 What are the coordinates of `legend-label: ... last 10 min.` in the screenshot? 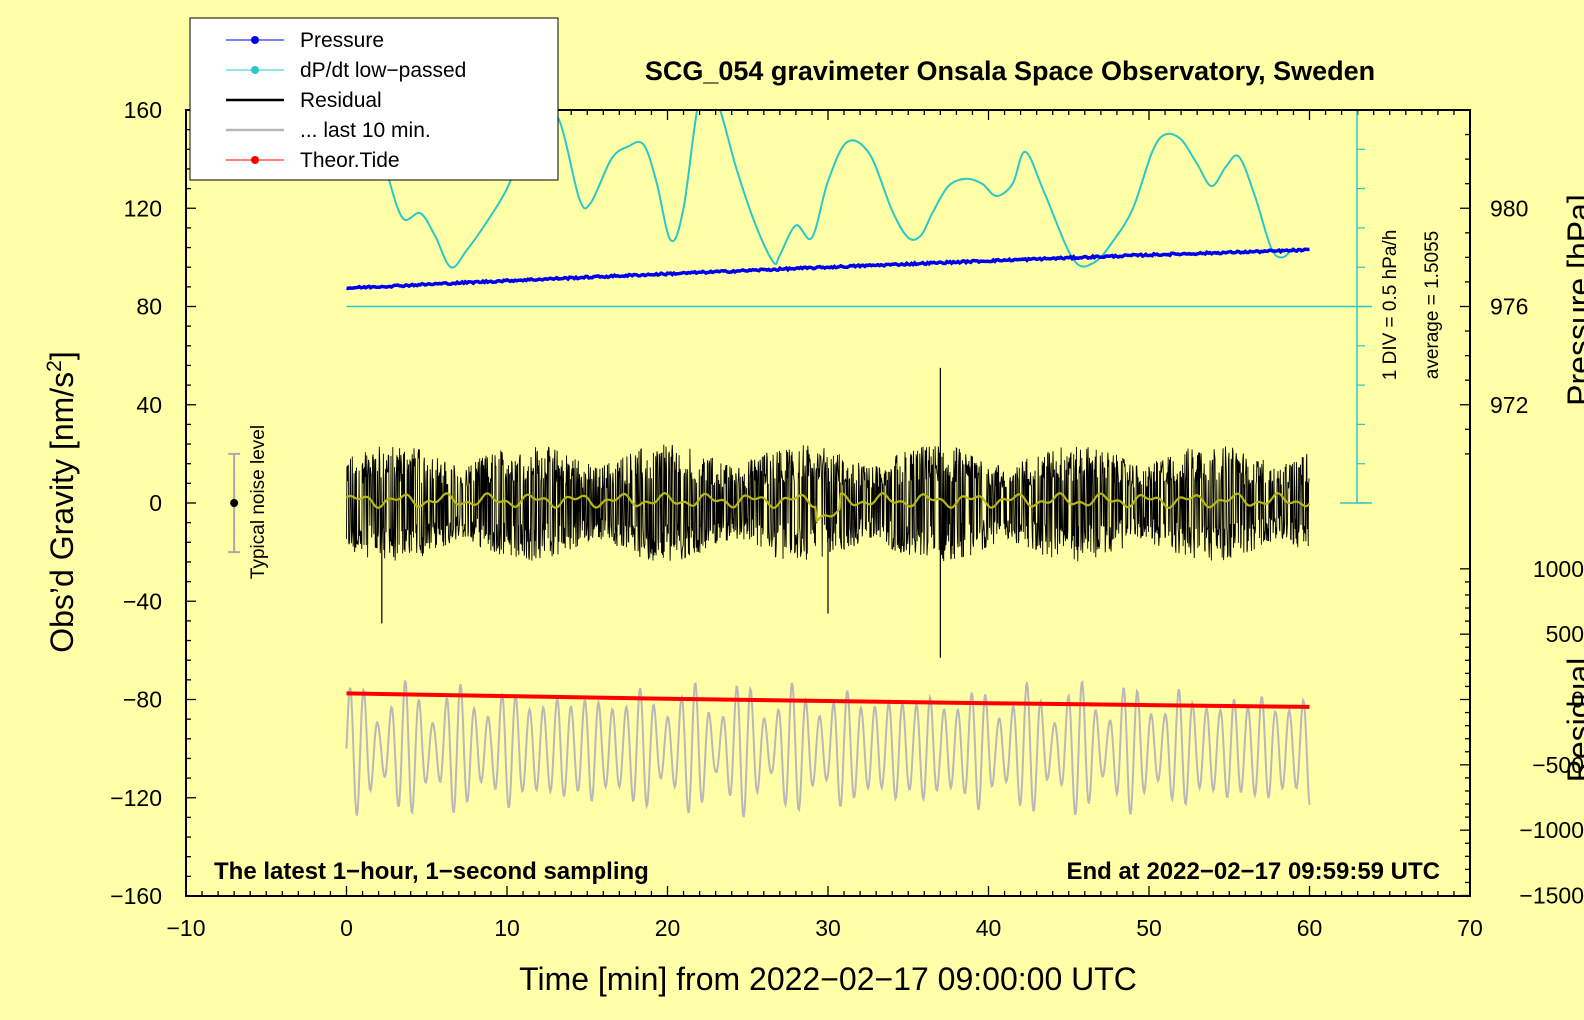 It's located at (365, 130).